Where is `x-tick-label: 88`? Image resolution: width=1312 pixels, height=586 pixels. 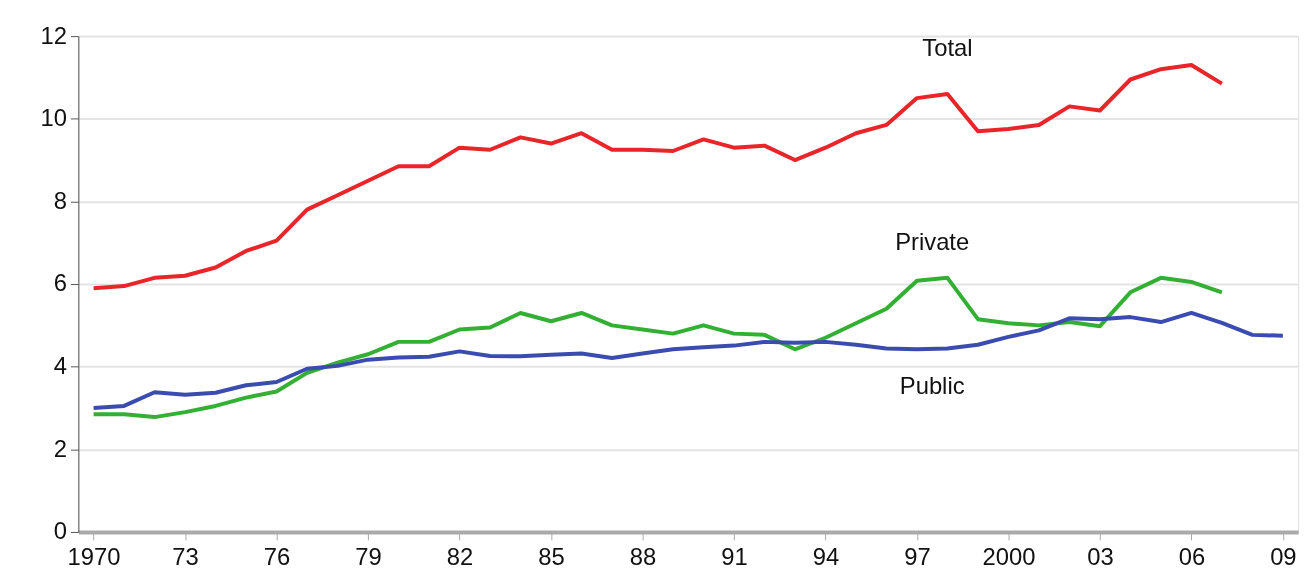 x-tick-label: 88 is located at coordinates (643, 557).